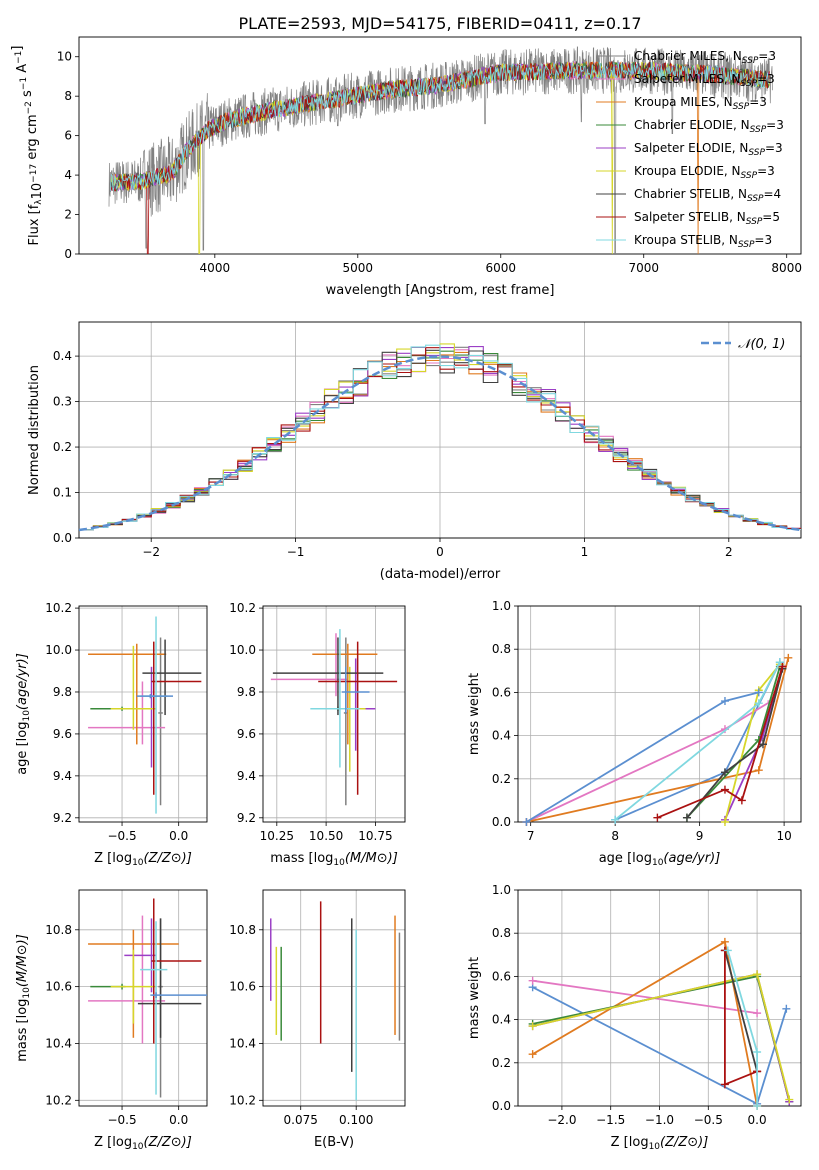  What do you see at coordinates (68, 215) in the screenshot?
I see `y-tick-label: 2` at bounding box center [68, 215].